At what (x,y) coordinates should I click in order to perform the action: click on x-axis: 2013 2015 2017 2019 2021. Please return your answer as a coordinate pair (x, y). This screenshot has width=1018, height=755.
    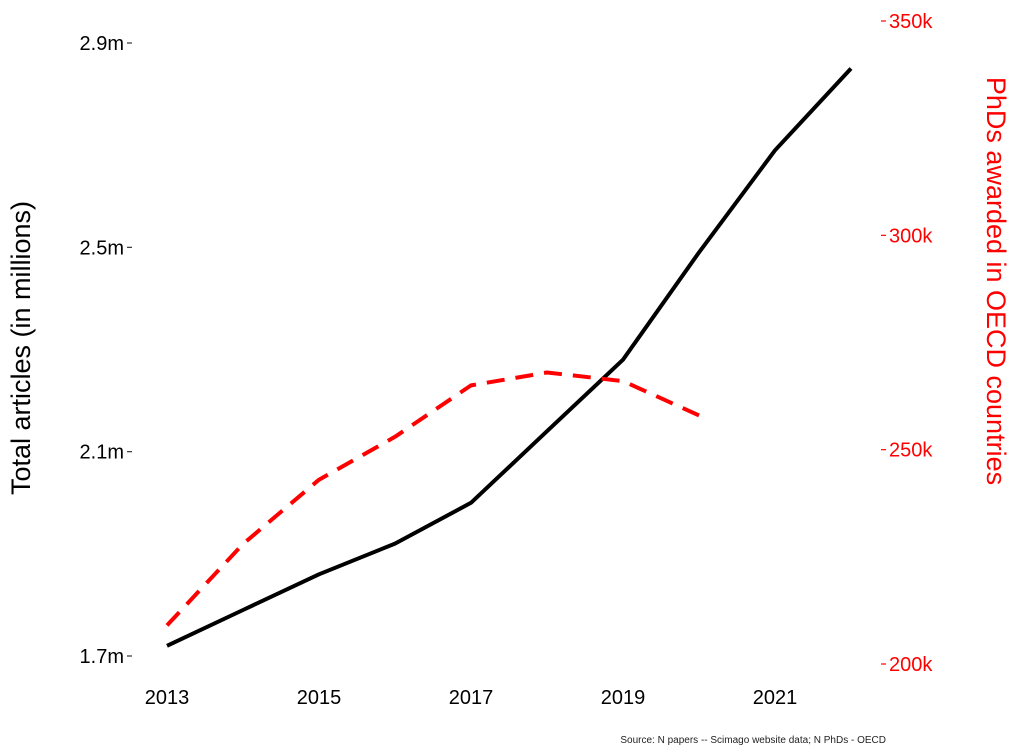
    Looking at the image, I should click on (471, 698).